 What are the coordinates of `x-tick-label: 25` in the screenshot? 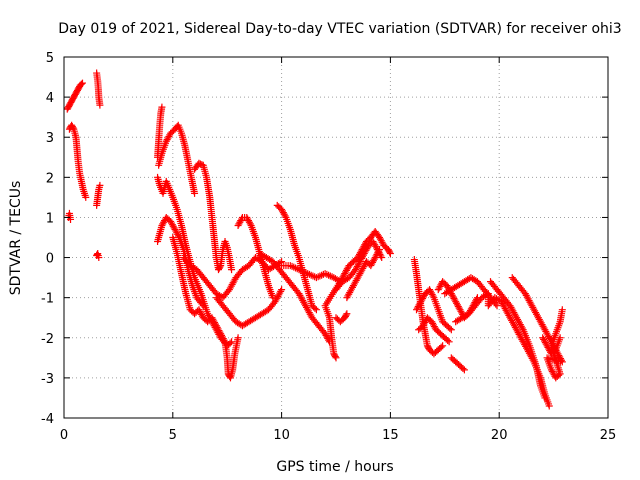 It's located at (608, 435).